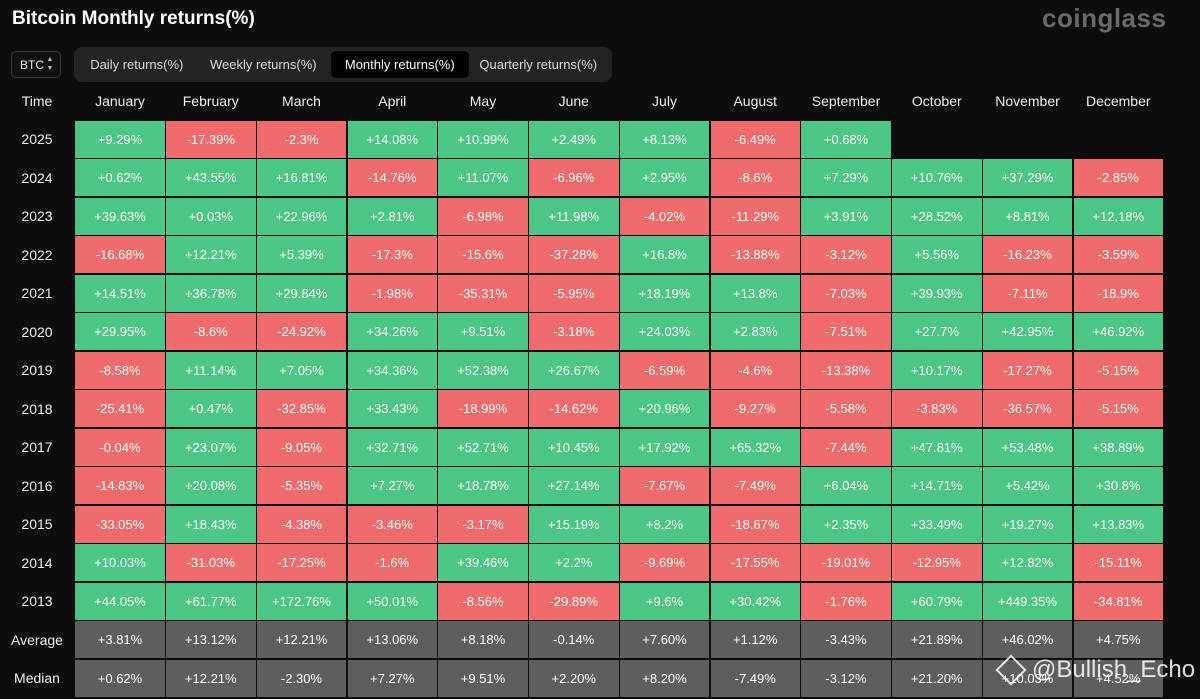  Describe the element at coordinates (574, 178) in the screenshot. I see `return-cell: -6.96%` at that location.